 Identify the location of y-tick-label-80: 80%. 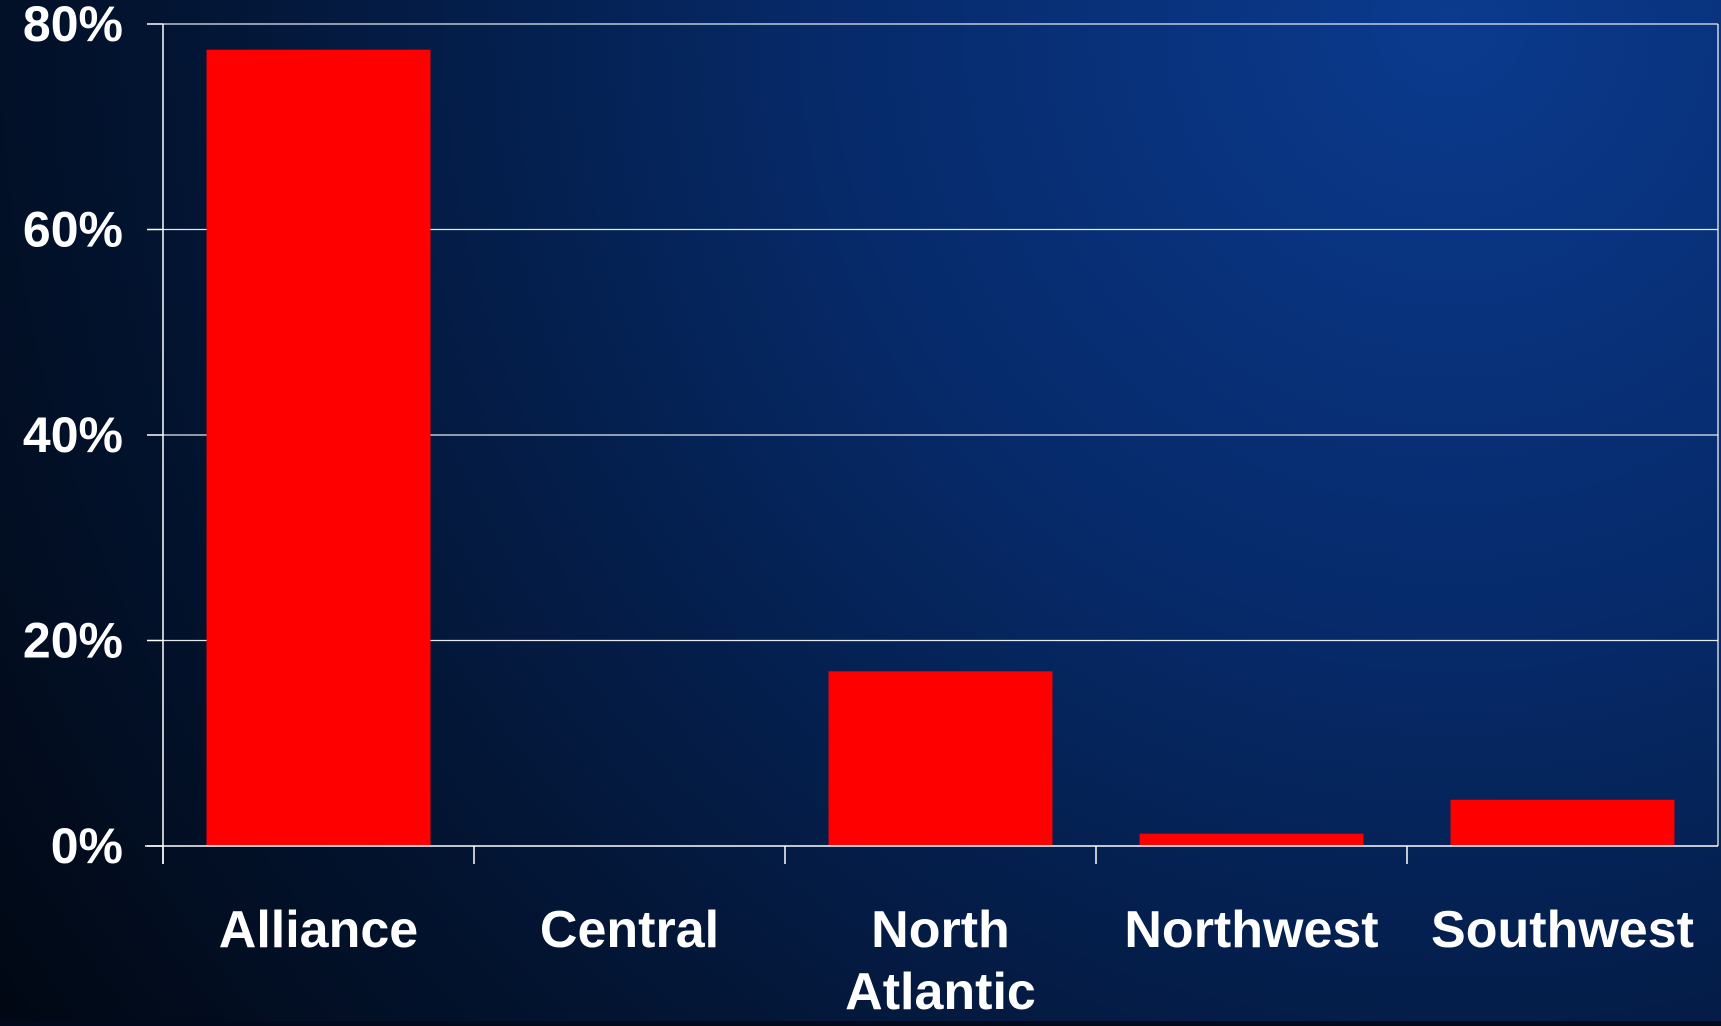
(73, 26).